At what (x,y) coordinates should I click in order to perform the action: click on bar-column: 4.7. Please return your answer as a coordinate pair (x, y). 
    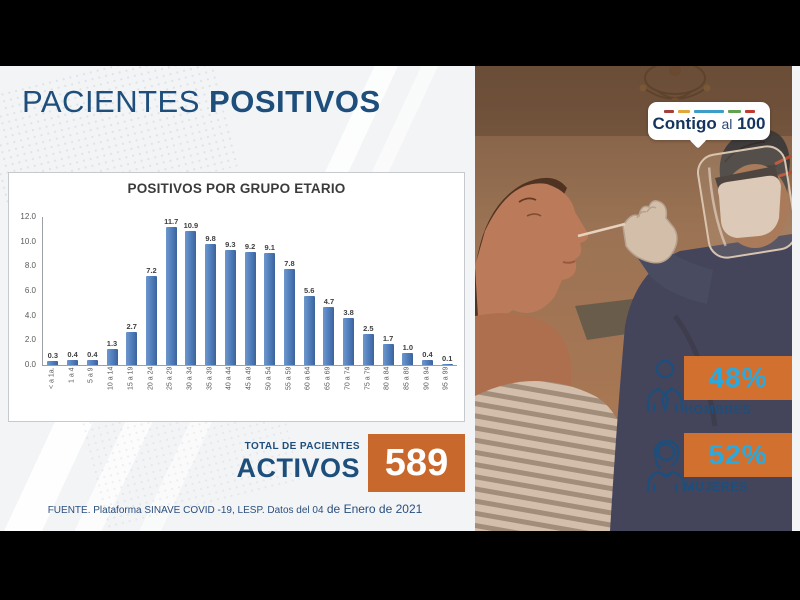
    Looking at the image, I should click on (329, 291).